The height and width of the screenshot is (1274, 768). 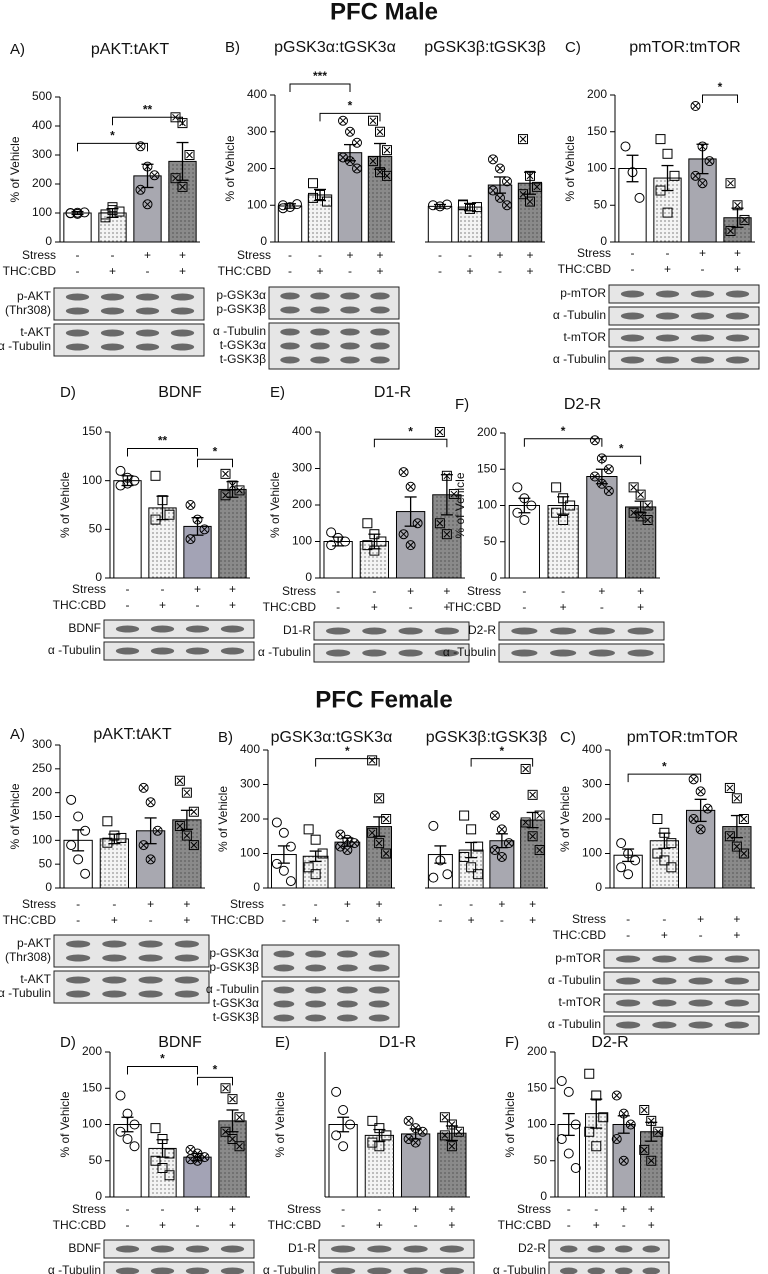 What do you see at coordinates (475, 607) in the screenshot?
I see `condition-label: THC:CBD` at bounding box center [475, 607].